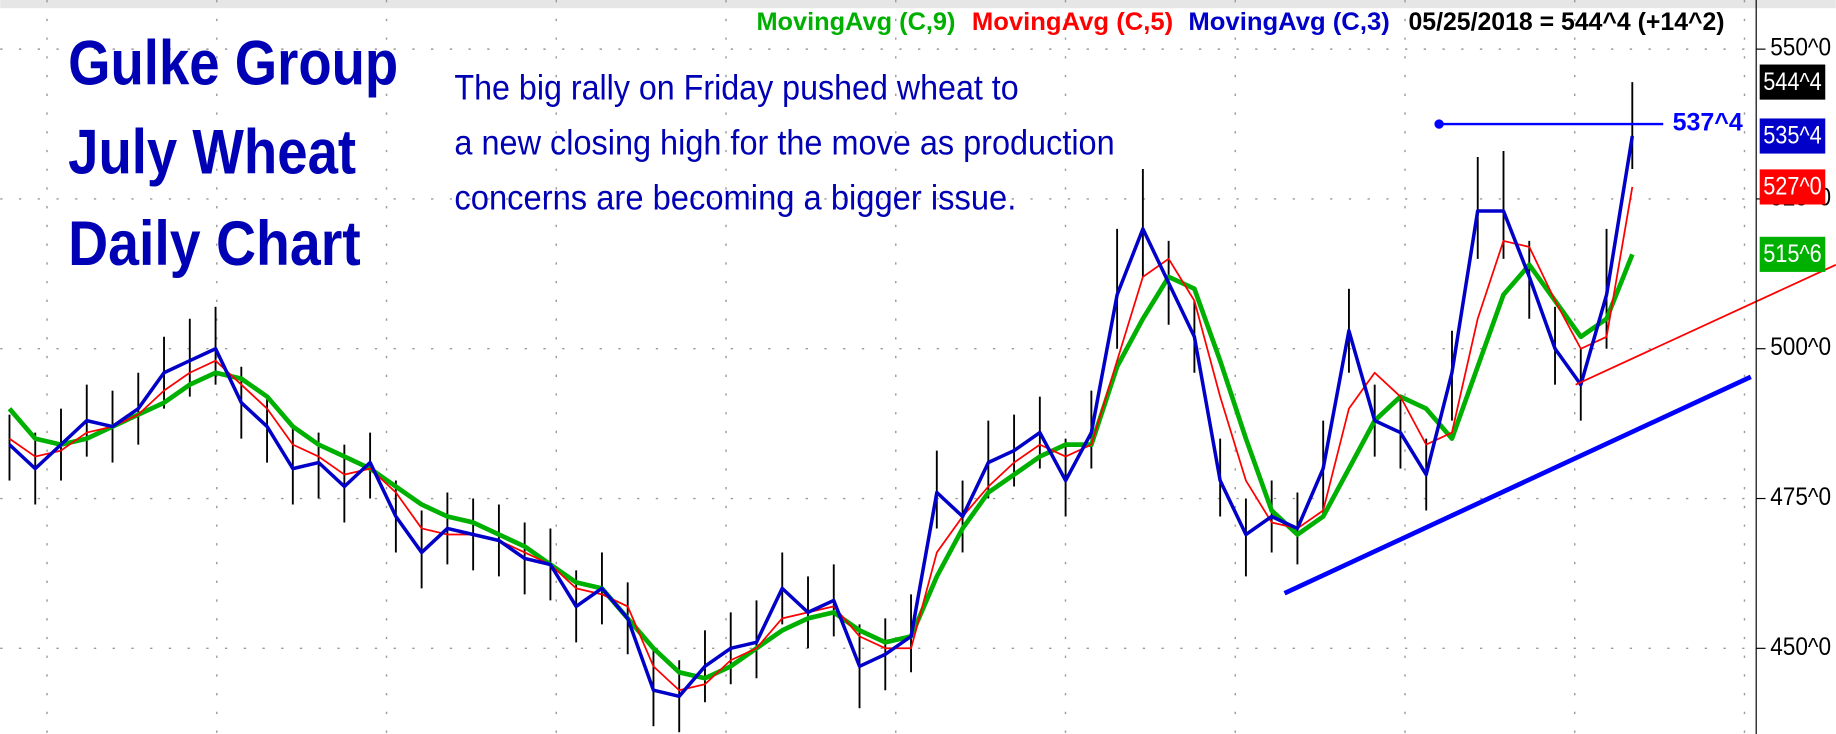 The width and height of the screenshot is (1836, 734). Describe the element at coordinates (212, 153) in the screenshot. I see `title-line: July Wheat` at that location.